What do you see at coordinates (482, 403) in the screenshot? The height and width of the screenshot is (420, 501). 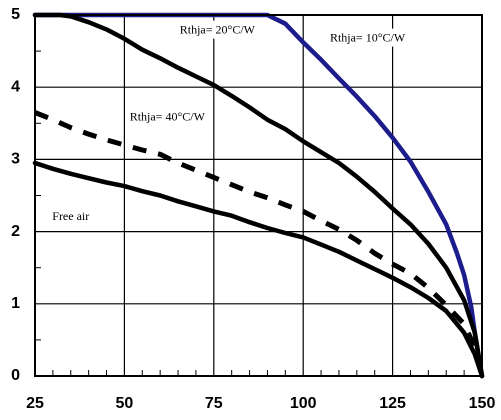 I see `x-tick-label-5: 150` at bounding box center [482, 403].